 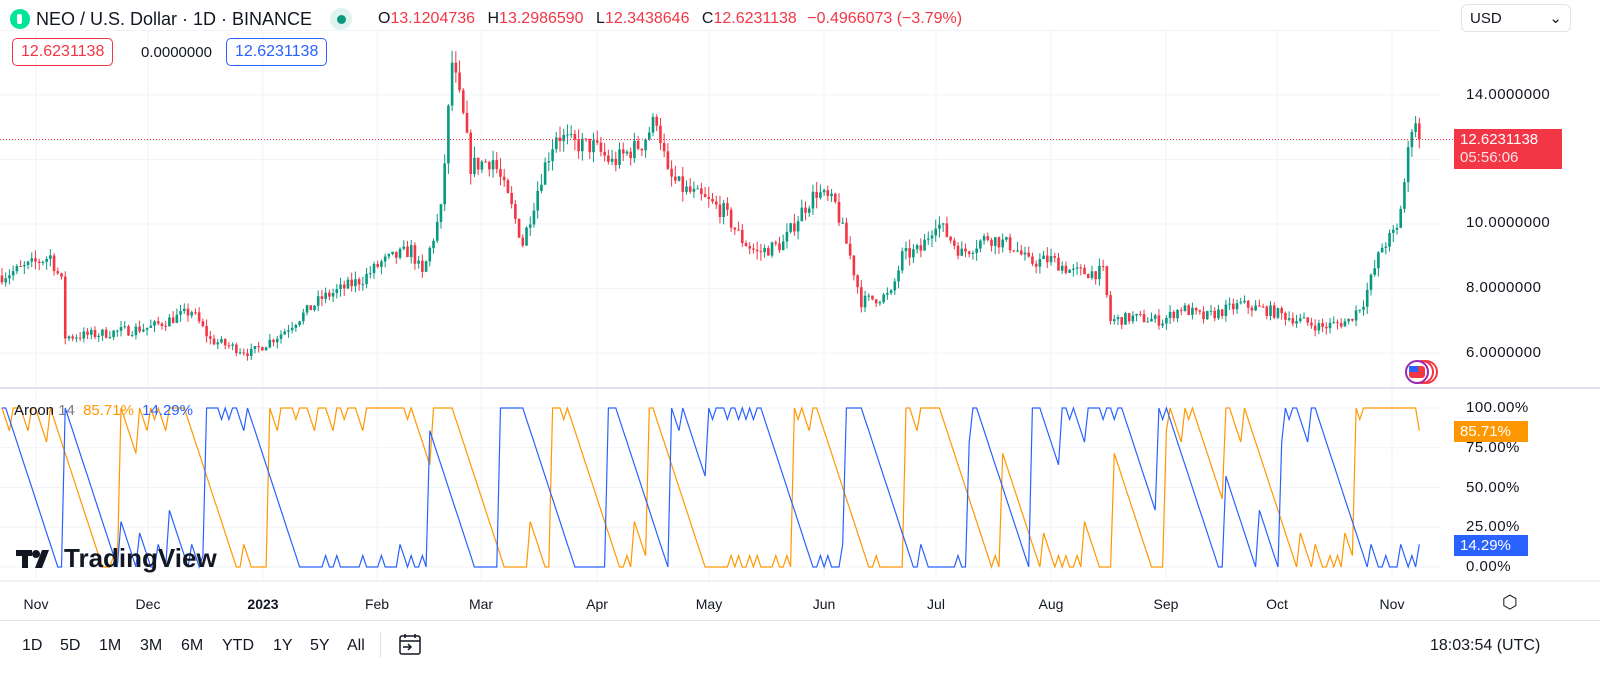 What do you see at coordinates (1516, 18) in the screenshot?
I see `currency-select: USD ⌄` at bounding box center [1516, 18].